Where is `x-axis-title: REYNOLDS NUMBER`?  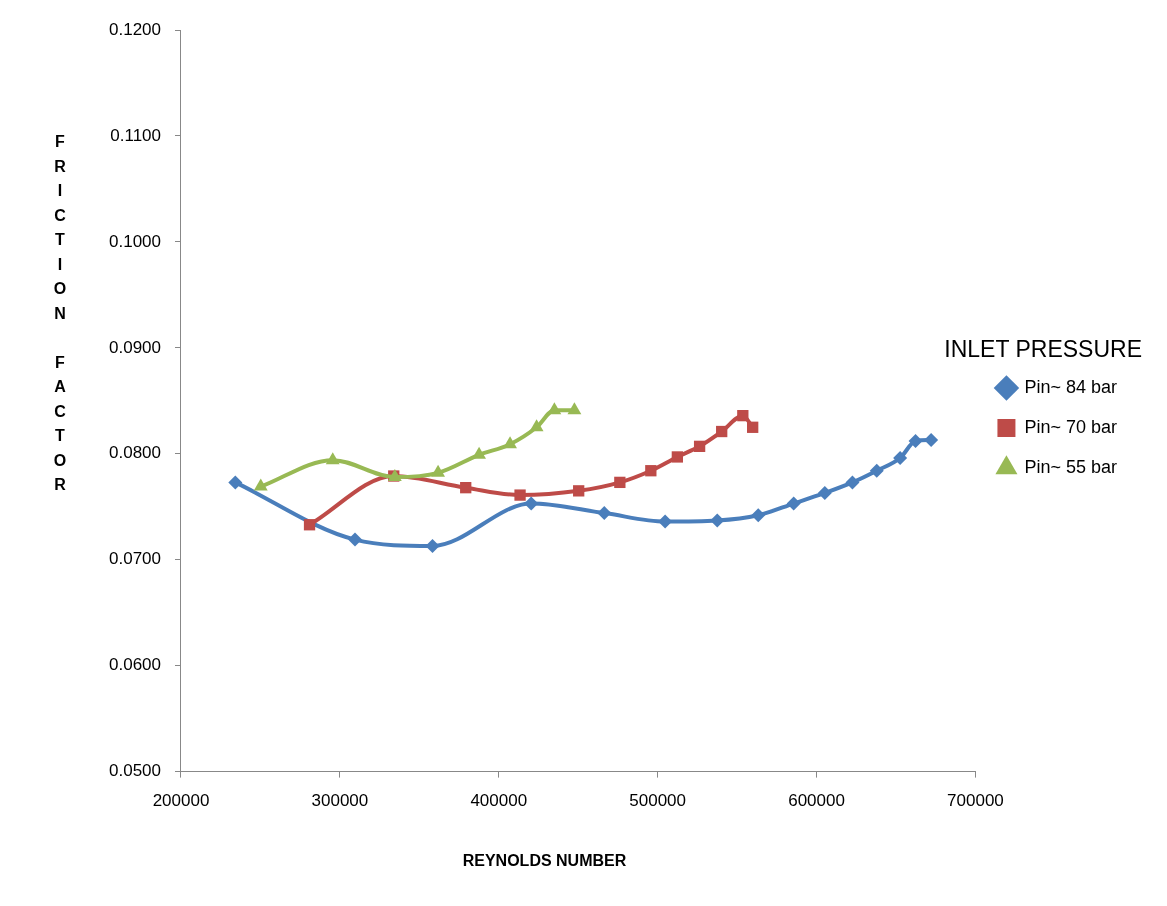
x-axis-title: REYNOLDS NUMBER is located at coordinates (544, 861).